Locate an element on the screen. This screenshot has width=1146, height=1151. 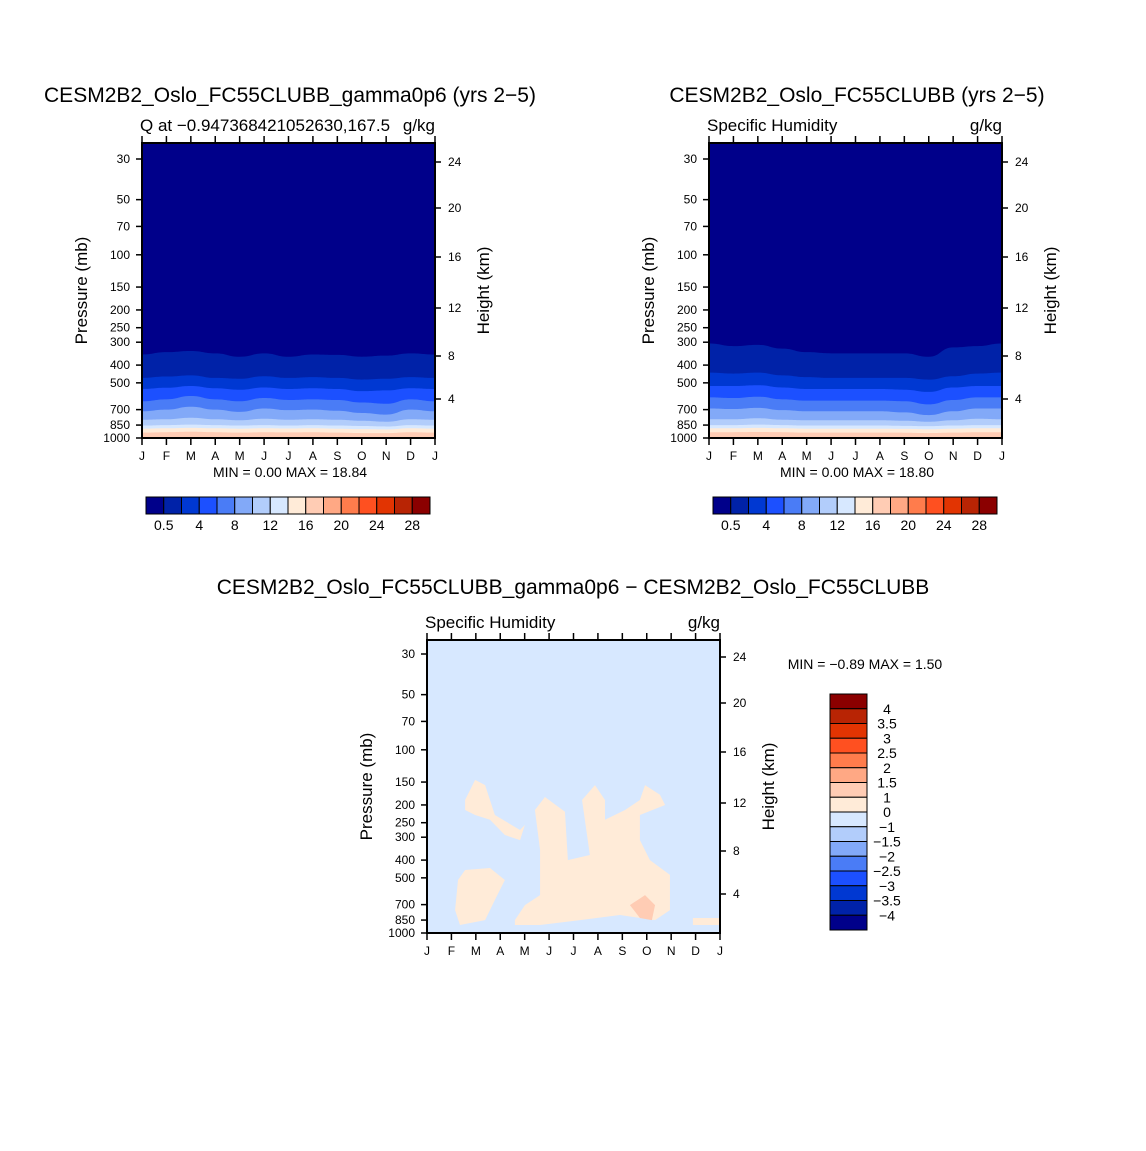
pressure-tick-label: 150 is located at coordinates (687, 287).